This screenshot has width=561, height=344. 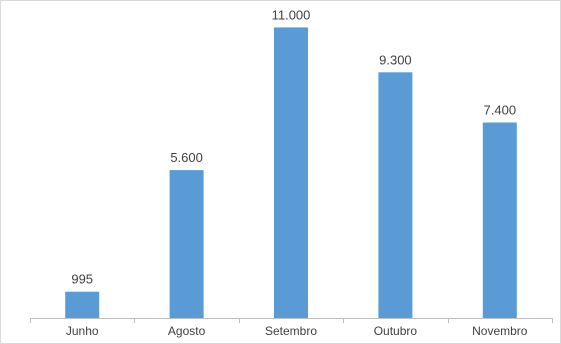 What do you see at coordinates (395, 195) in the screenshot?
I see `bar-outubro` at bounding box center [395, 195].